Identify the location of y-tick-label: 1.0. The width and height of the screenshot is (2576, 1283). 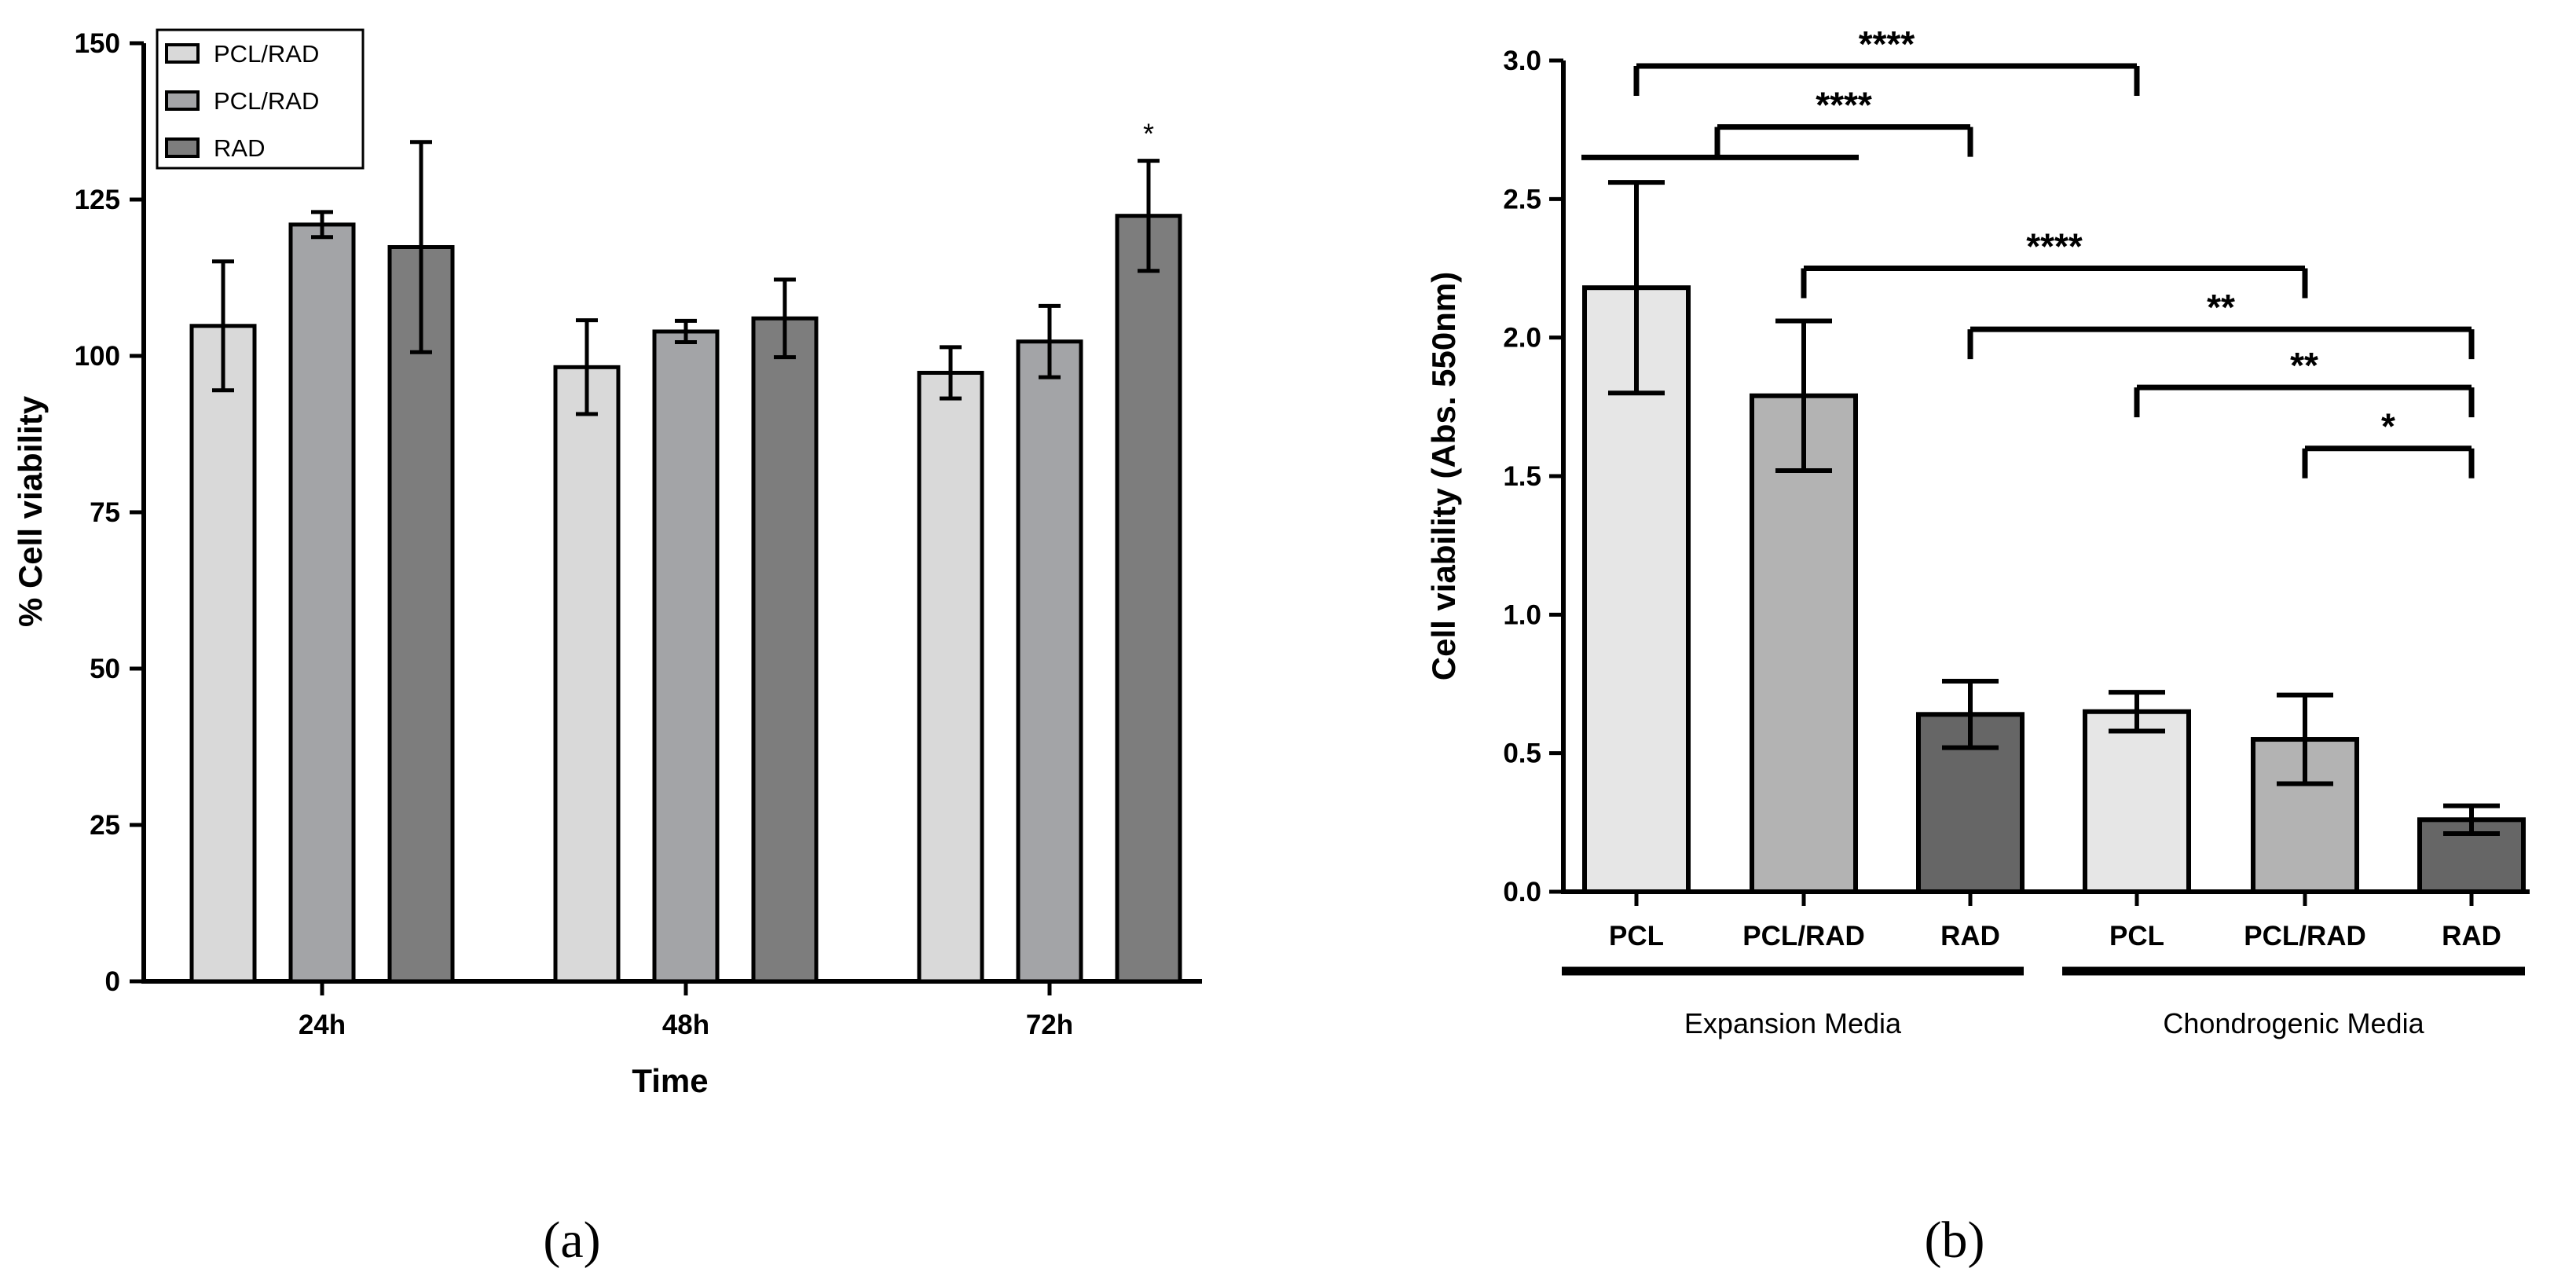
(1522, 614).